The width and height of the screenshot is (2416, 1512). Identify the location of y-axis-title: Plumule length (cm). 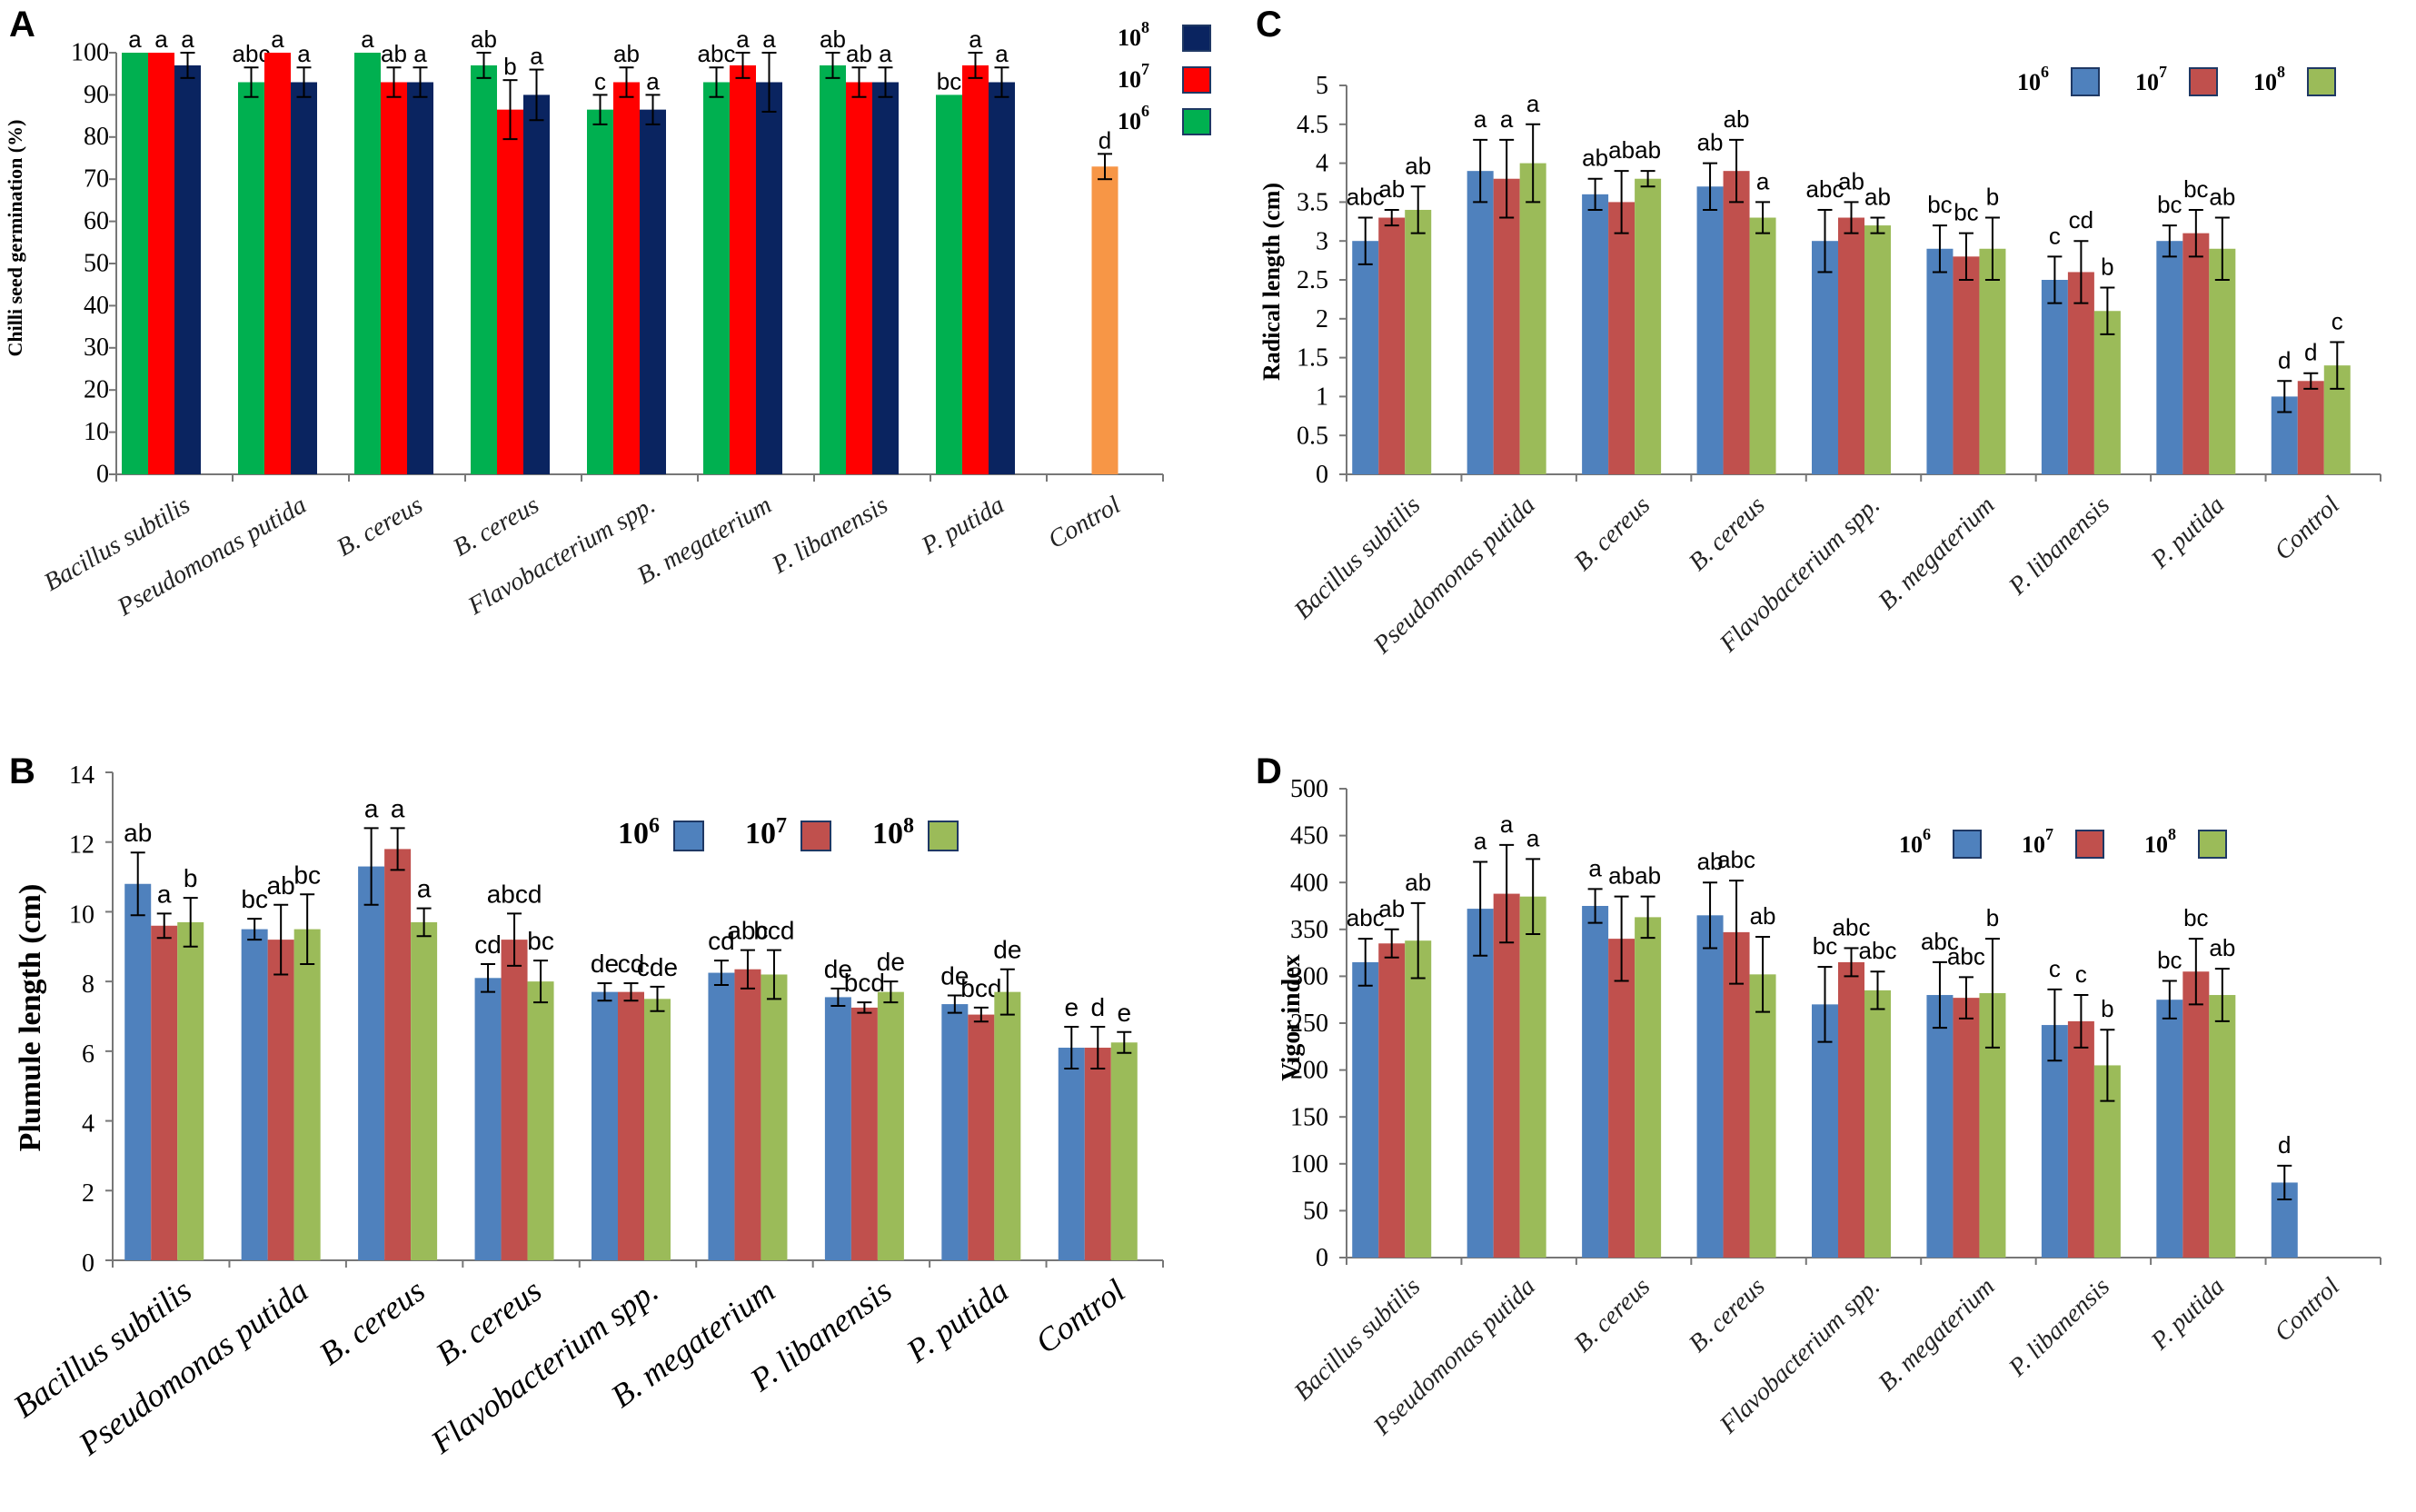
(30, 1018).